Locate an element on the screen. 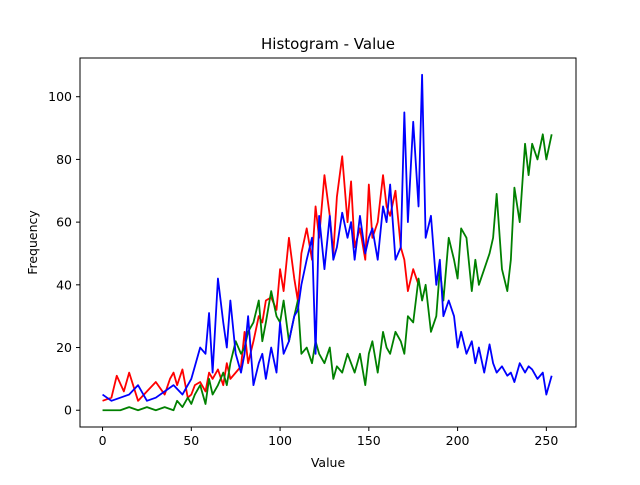  chart-title: Histogram - Value is located at coordinates (328, 44).